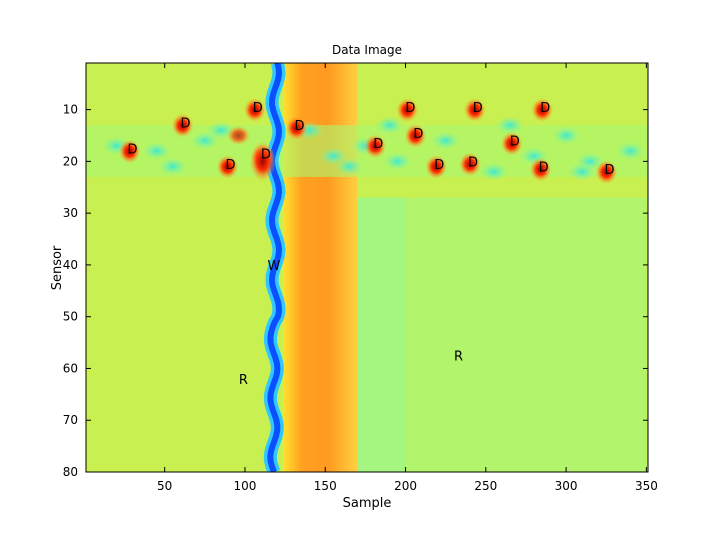 This screenshot has height=551, width=720. What do you see at coordinates (70, 317) in the screenshot?
I see `y-tick-label: 50` at bounding box center [70, 317].